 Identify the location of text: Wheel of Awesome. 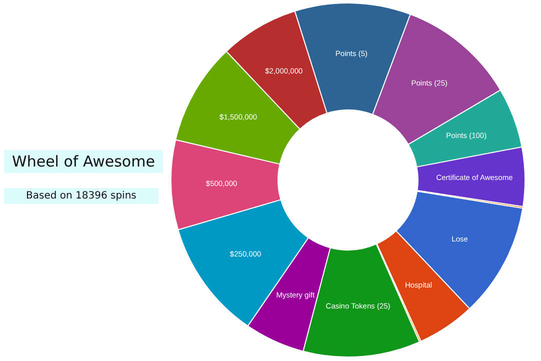
(83, 161).